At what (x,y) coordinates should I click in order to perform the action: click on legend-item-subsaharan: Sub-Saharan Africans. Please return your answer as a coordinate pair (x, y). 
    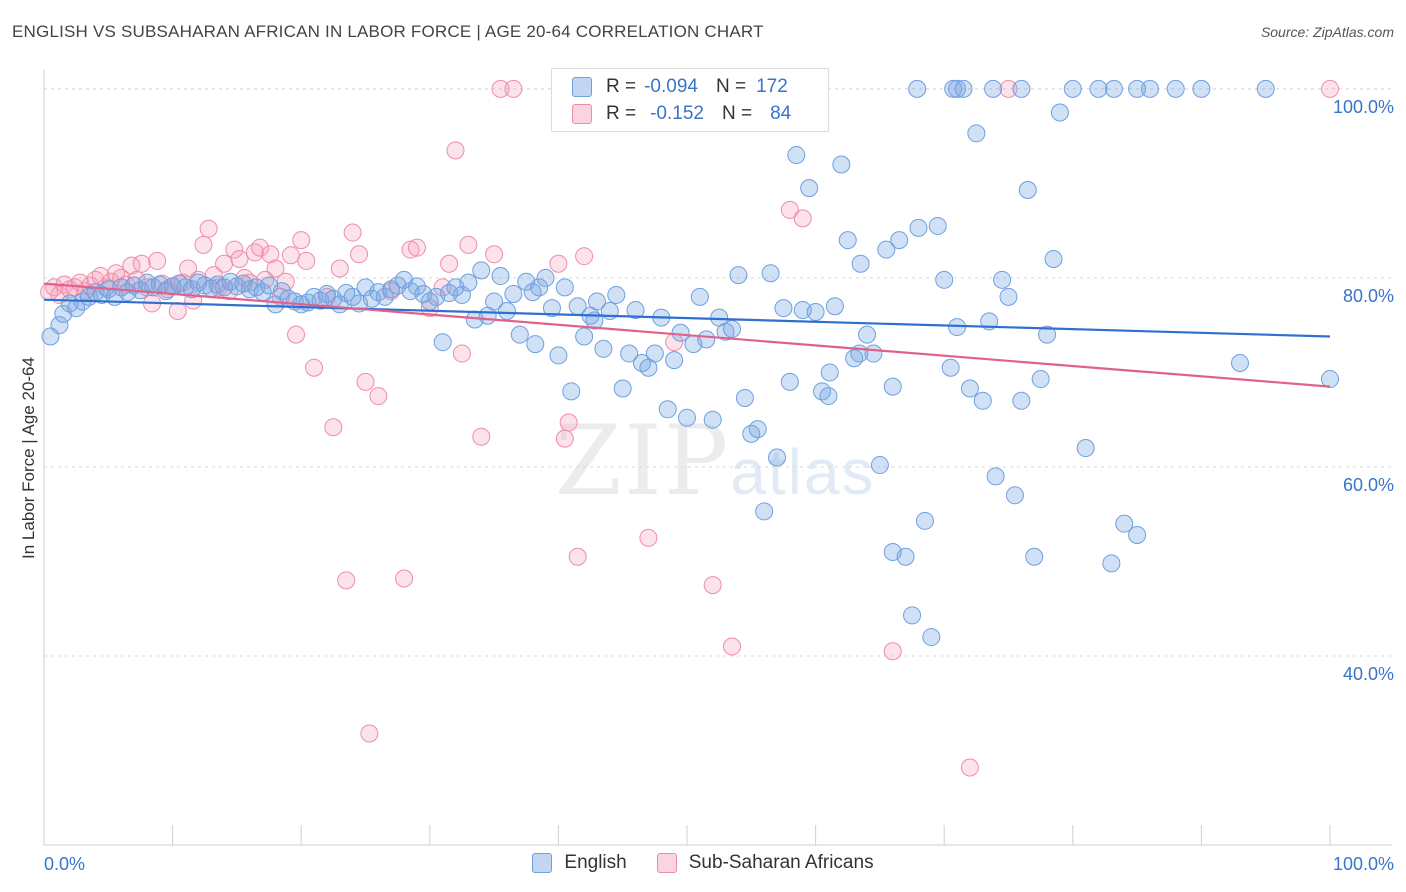
    Looking at the image, I should click on (765, 863).